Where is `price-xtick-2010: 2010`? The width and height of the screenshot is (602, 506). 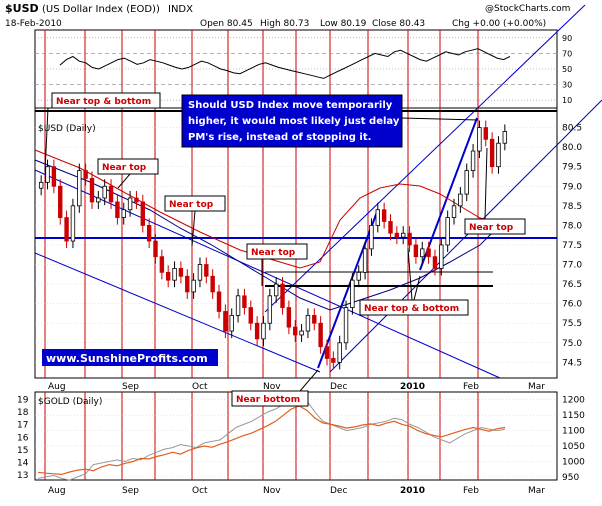
price-xtick-2010: 2010 is located at coordinates (412, 387).